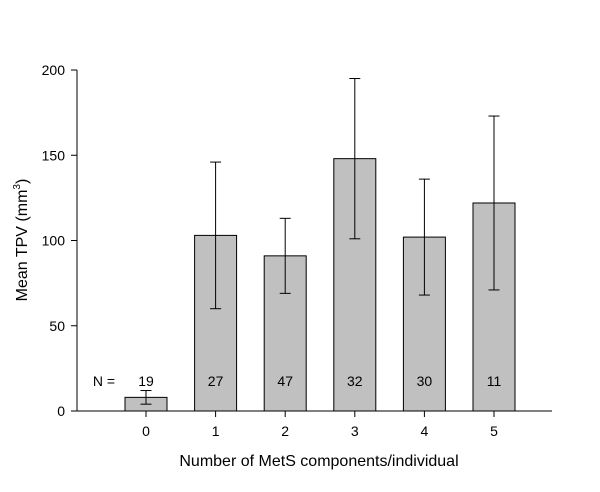  I want to click on y-axis-title: Mean TPV (mm3), so click(21, 240).